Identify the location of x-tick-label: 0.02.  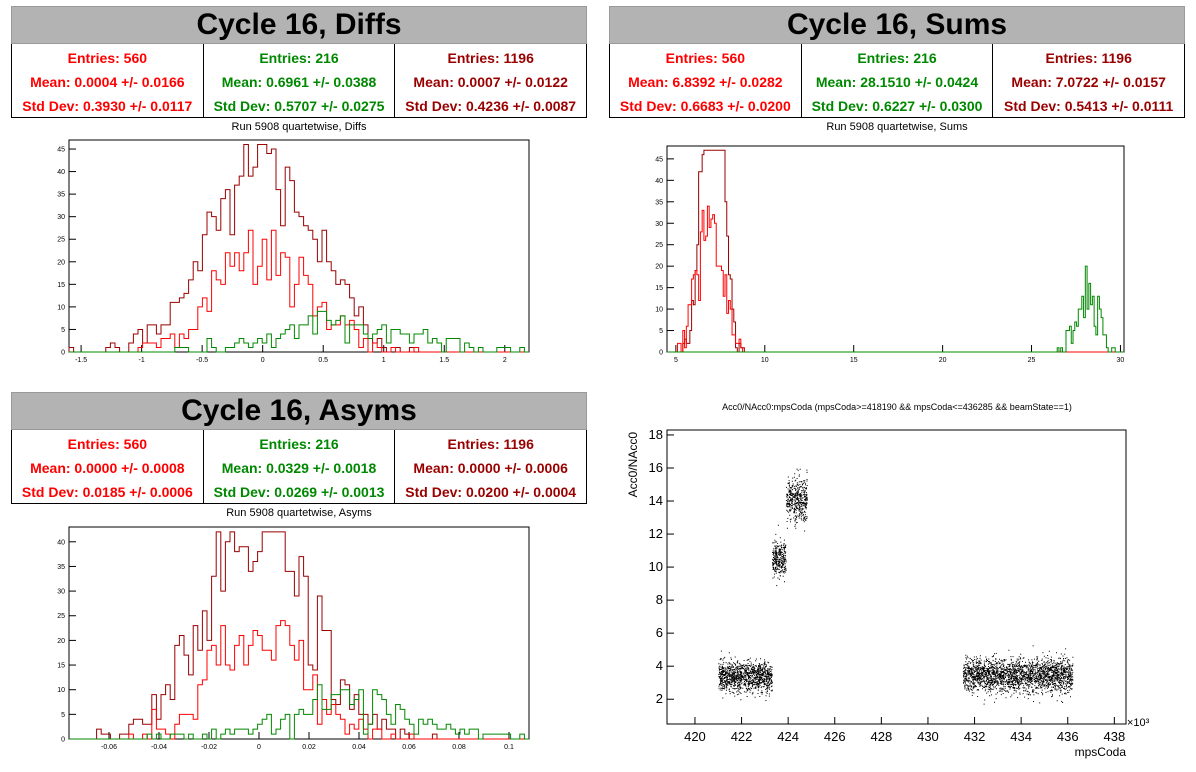
(309, 747).